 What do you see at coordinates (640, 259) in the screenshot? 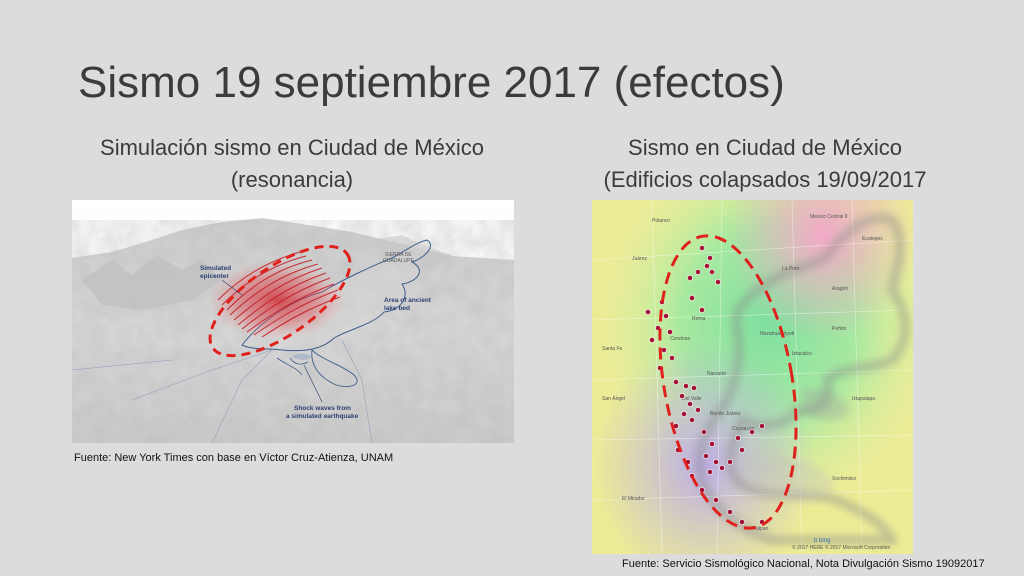
I see `map-label-4: Juárez` at bounding box center [640, 259].